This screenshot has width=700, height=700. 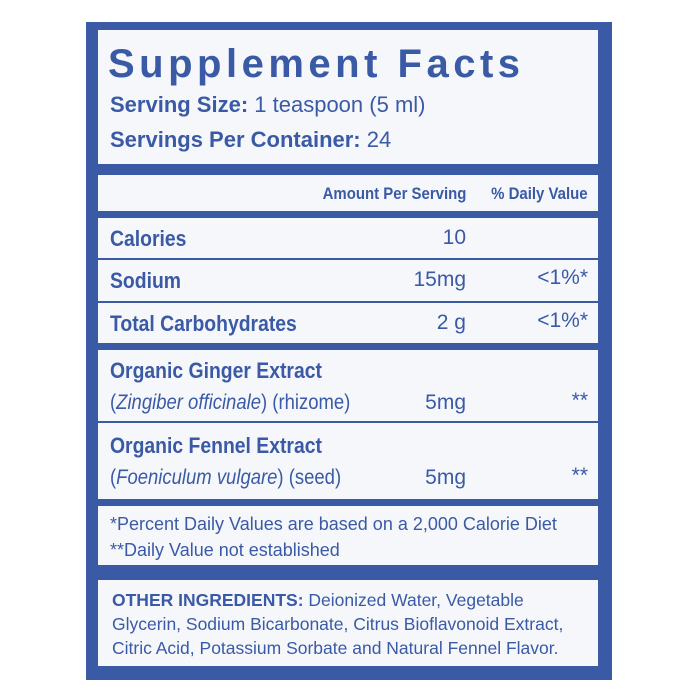 What do you see at coordinates (394, 193) in the screenshot?
I see `header-amount: Amount Per Serving` at bounding box center [394, 193].